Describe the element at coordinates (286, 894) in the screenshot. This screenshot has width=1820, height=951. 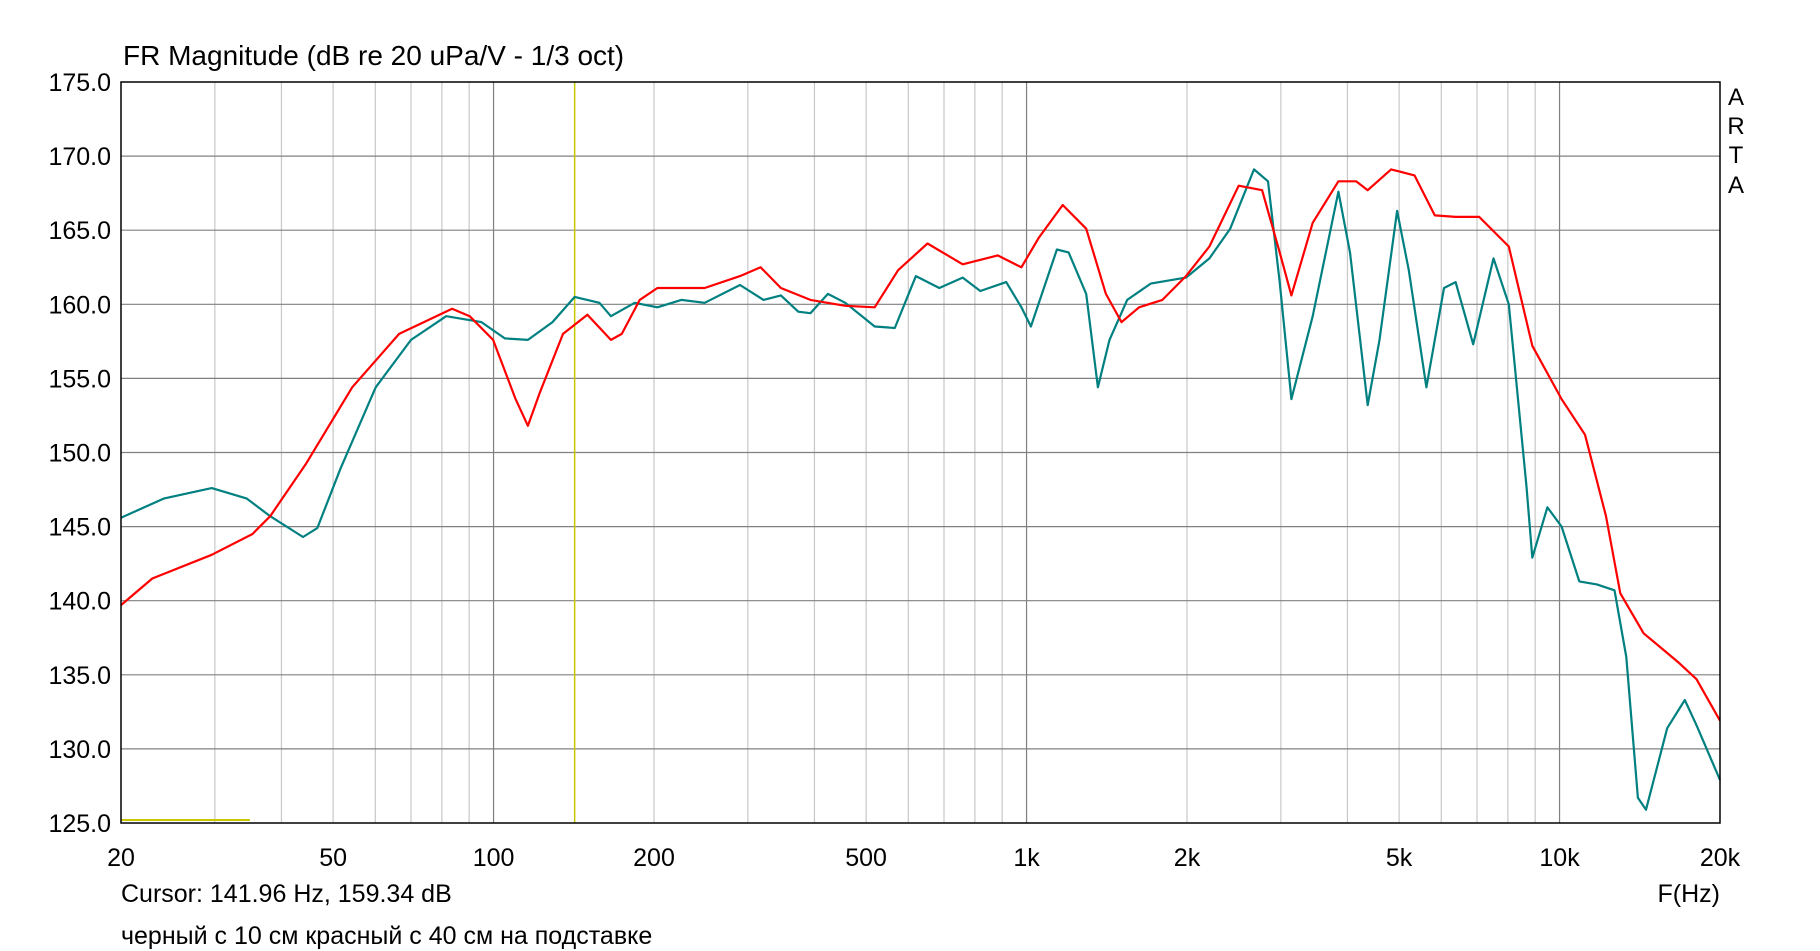
I see `cursor-readout: Cursor: 141.96 Hz, 159.34 dB` at that location.